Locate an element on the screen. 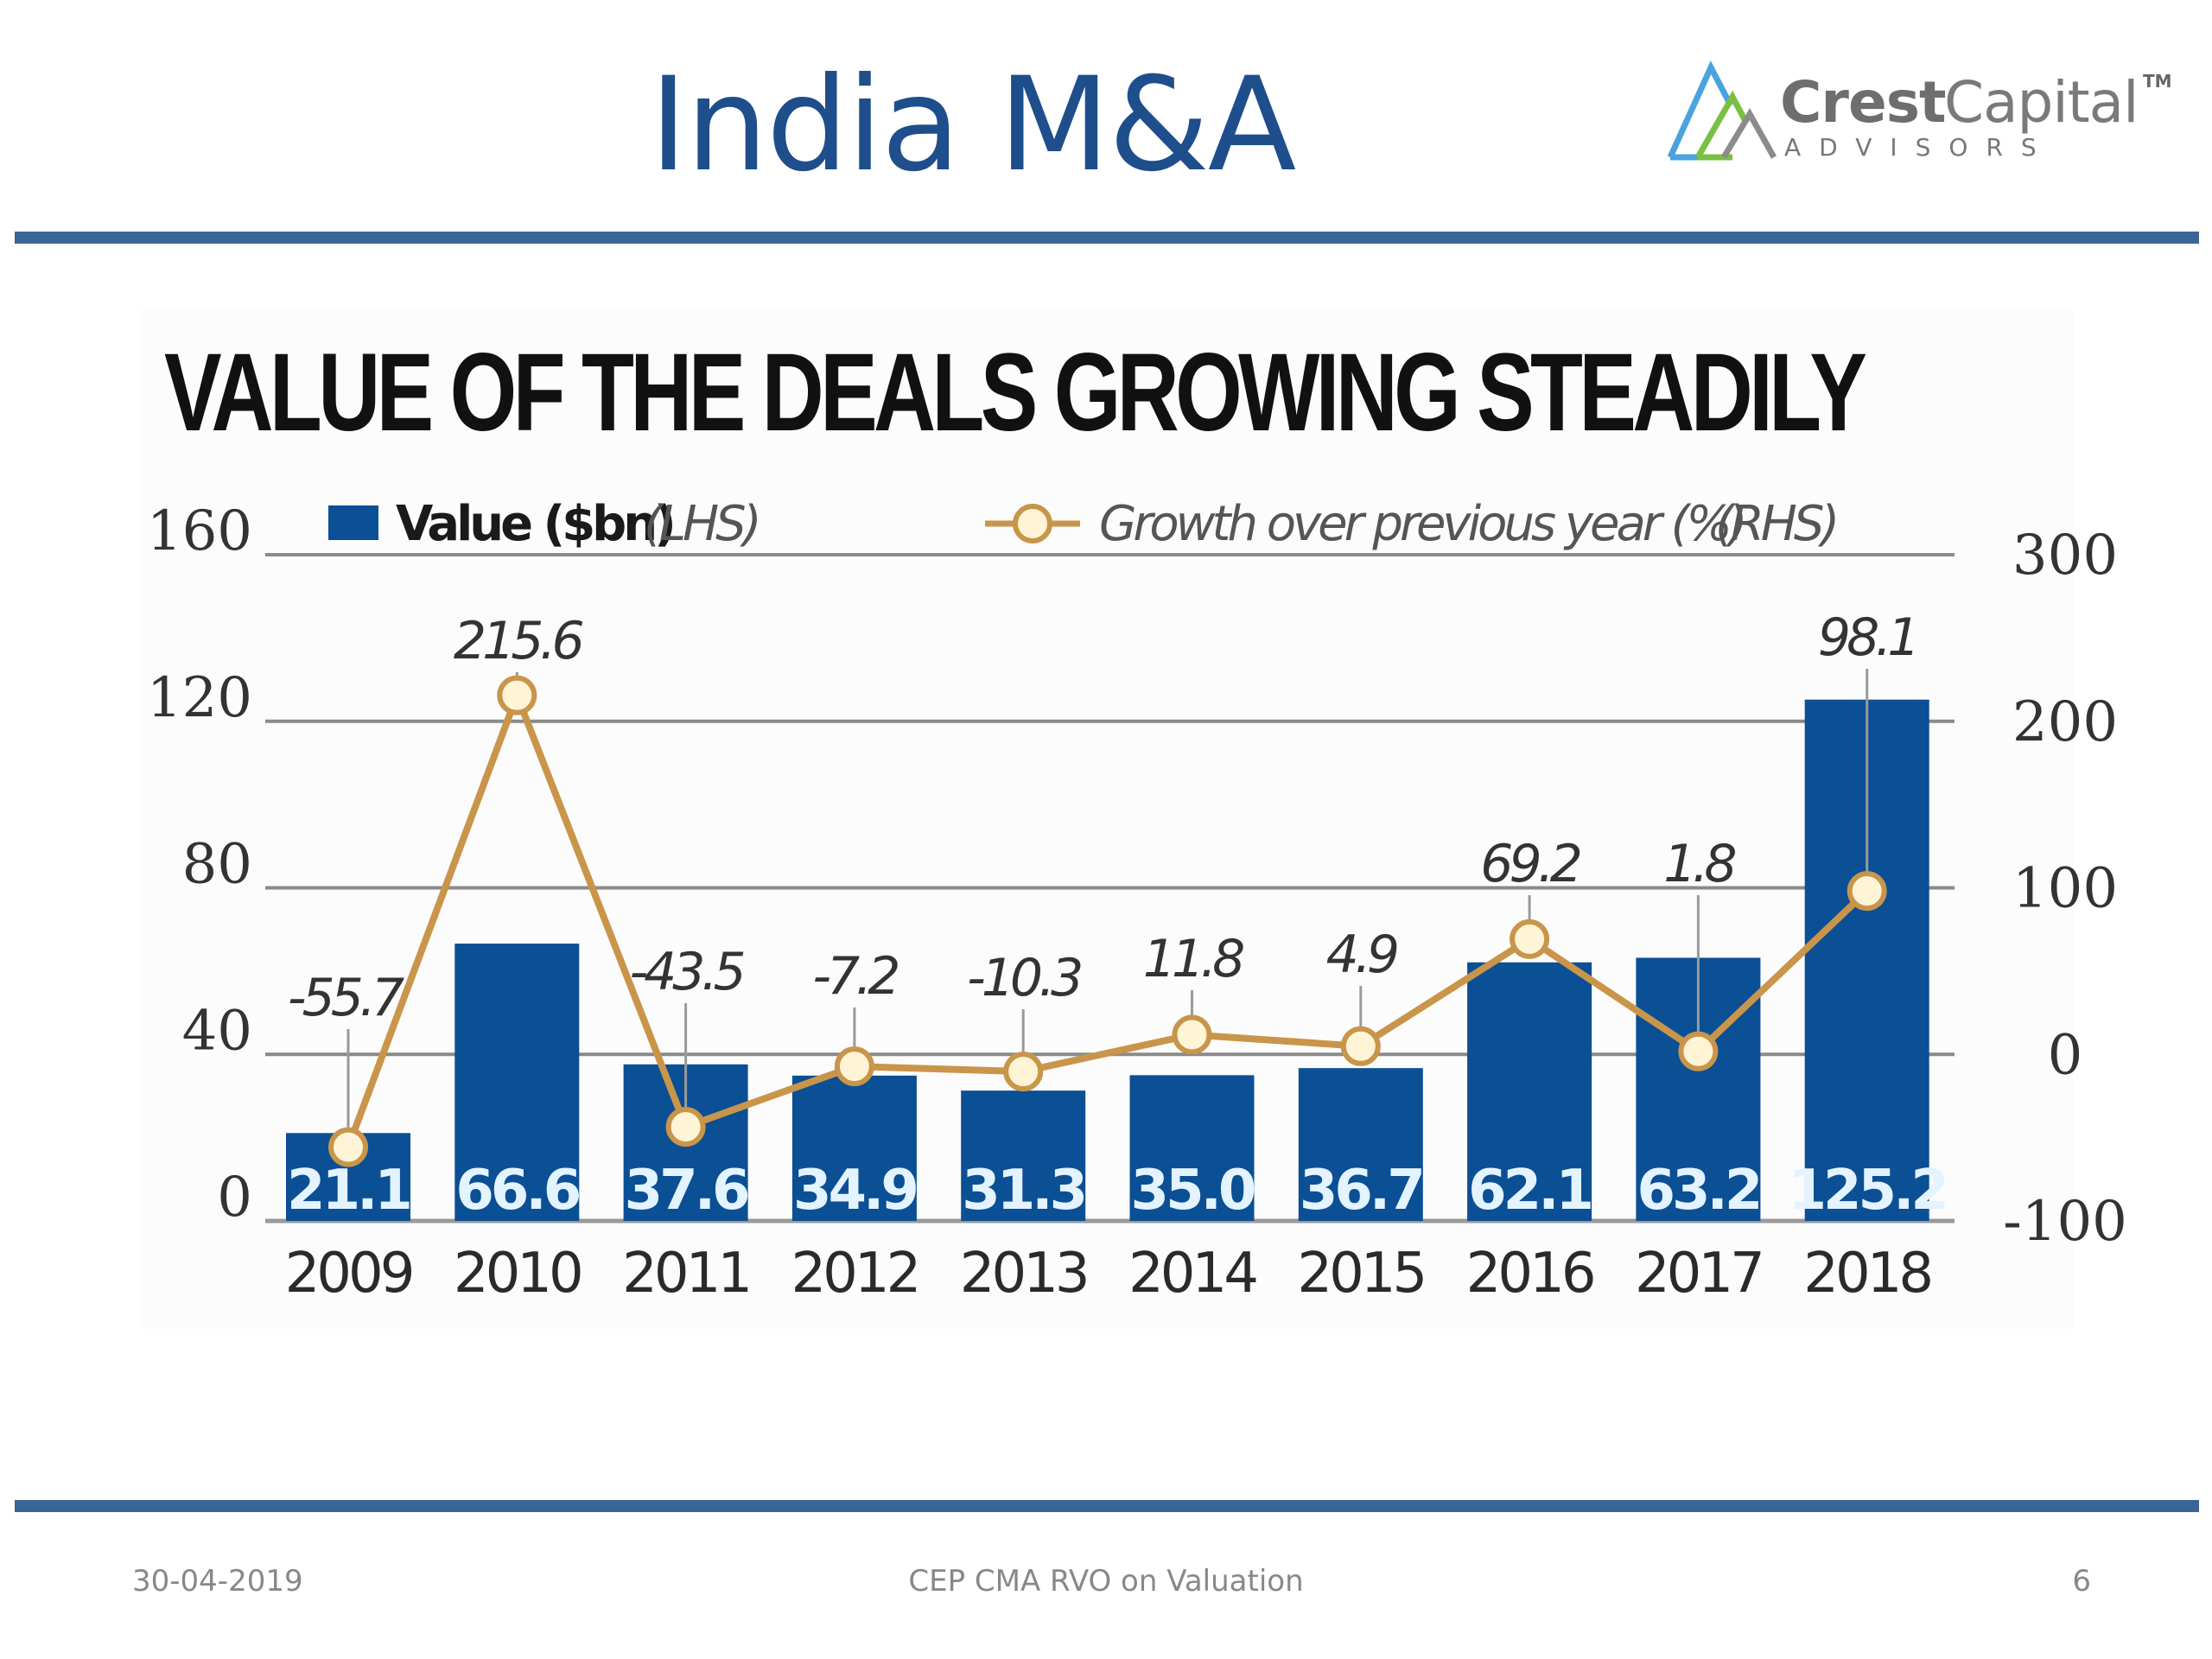 The width and height of the screenshot is (2212, 1659). x-axis-year-label: 2015 is located at coordinates (1360, 1274).